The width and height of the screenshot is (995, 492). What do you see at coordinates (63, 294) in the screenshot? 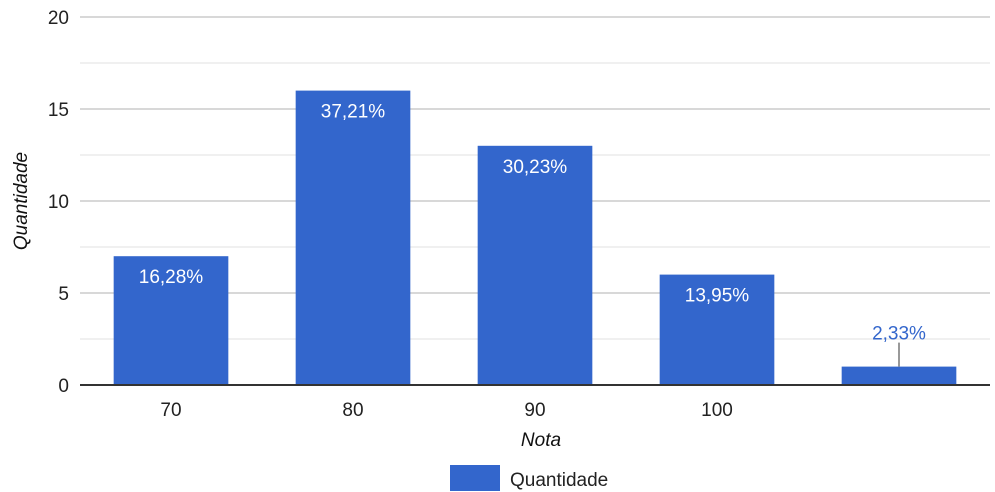
I see `y-tick-label: 5` at bounding box center [63, 294].